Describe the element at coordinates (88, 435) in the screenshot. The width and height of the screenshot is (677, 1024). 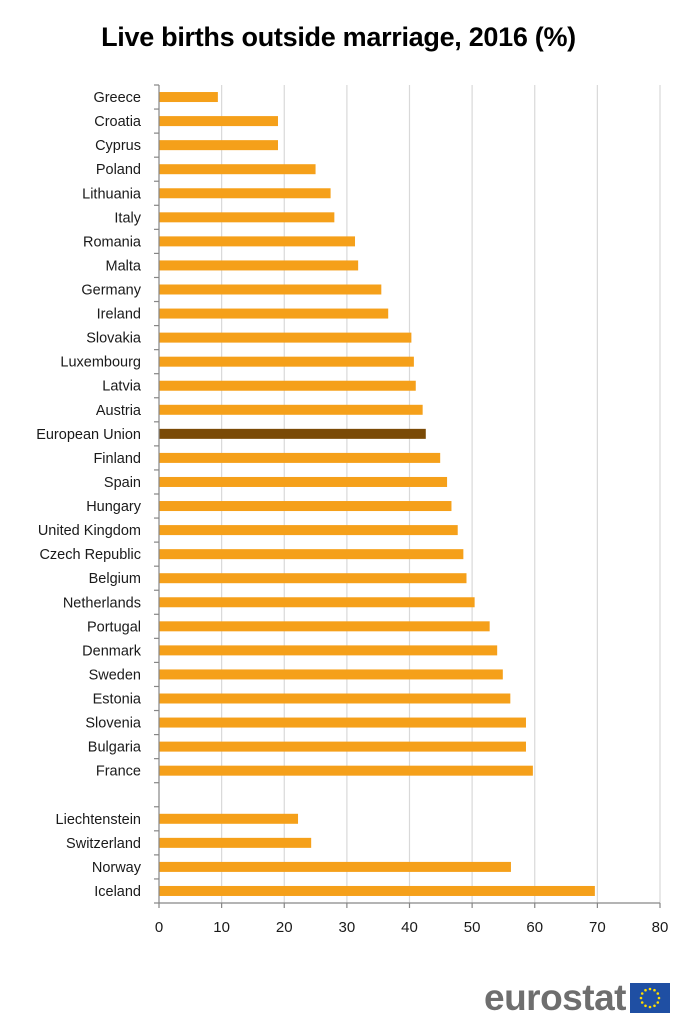
I see `category-label: European Union` at that location.